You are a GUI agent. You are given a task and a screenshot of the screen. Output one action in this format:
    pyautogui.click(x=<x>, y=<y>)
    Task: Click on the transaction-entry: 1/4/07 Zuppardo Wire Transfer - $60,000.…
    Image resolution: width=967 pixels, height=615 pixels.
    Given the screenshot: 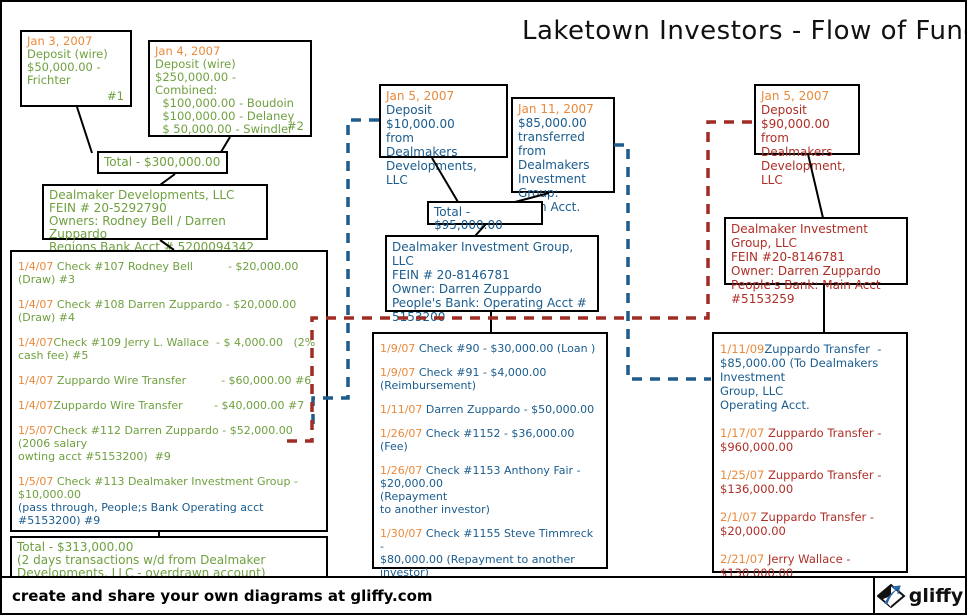 What is the action you would take?
    pyautogui.click(x=165, y=380)
    